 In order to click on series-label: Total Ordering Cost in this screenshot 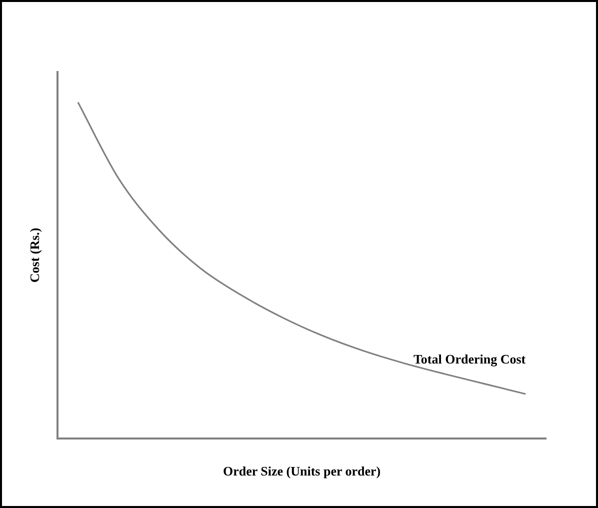, I will do `click(469, 358)`.